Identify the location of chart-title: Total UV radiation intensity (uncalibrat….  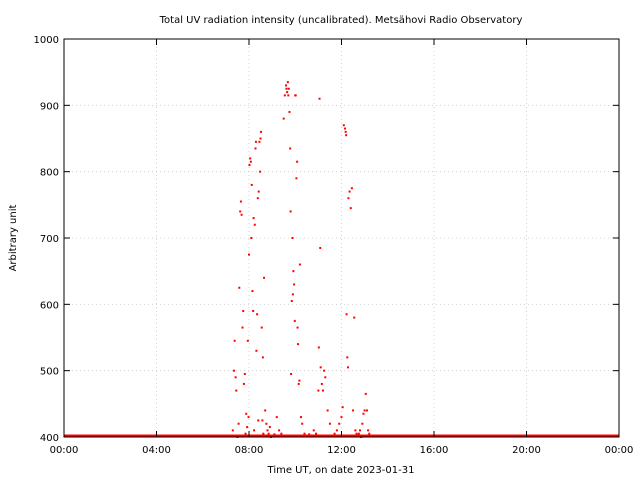
(341, 20).